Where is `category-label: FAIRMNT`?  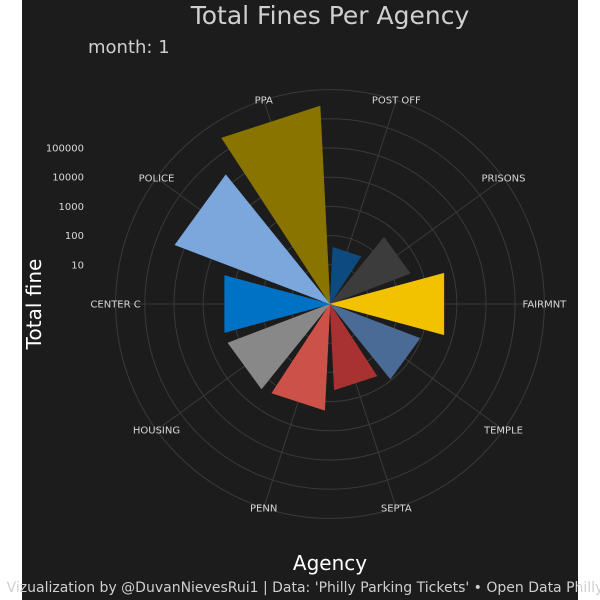 category-label: FAIRMNT is located at coordinates (545, 305).